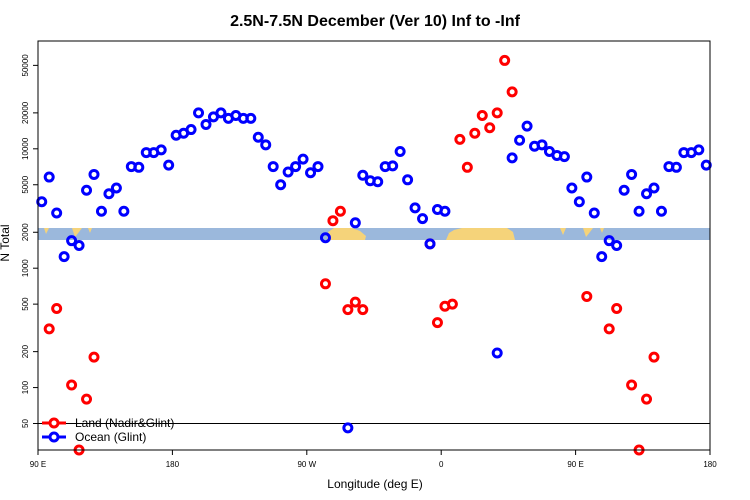  What do you see at coordinates (25, 232) in the screenshot?
I see `y-tick-label: 2000` at bounding box center [25, 232].